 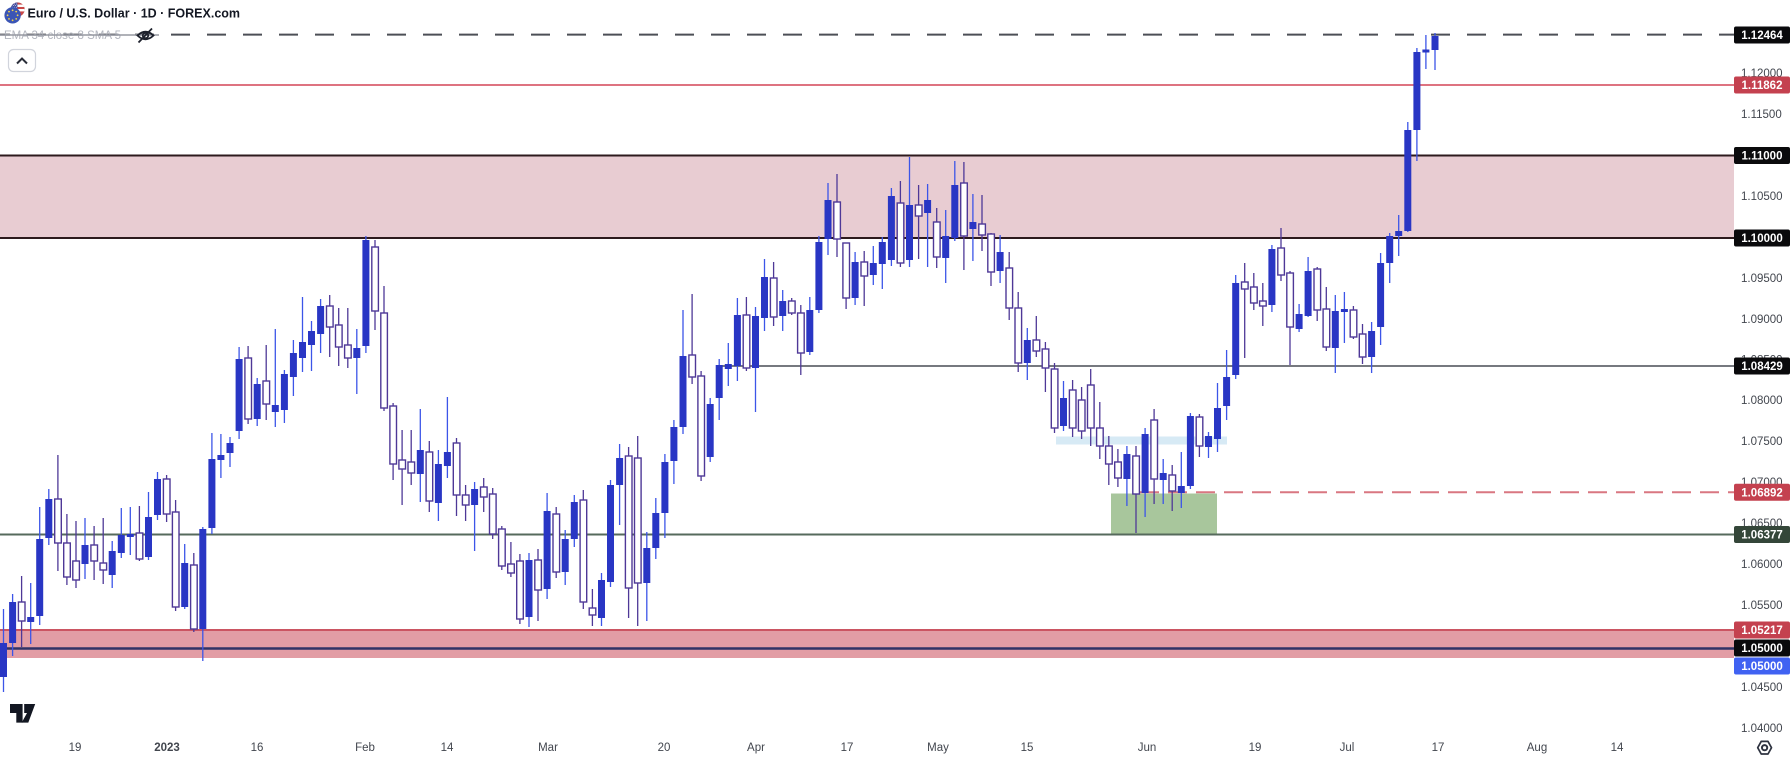 What do you see at coordinates (1762, 606) in the screenshot?
I see `svg-text: 1.05500` at bounding box center [1762, 606].